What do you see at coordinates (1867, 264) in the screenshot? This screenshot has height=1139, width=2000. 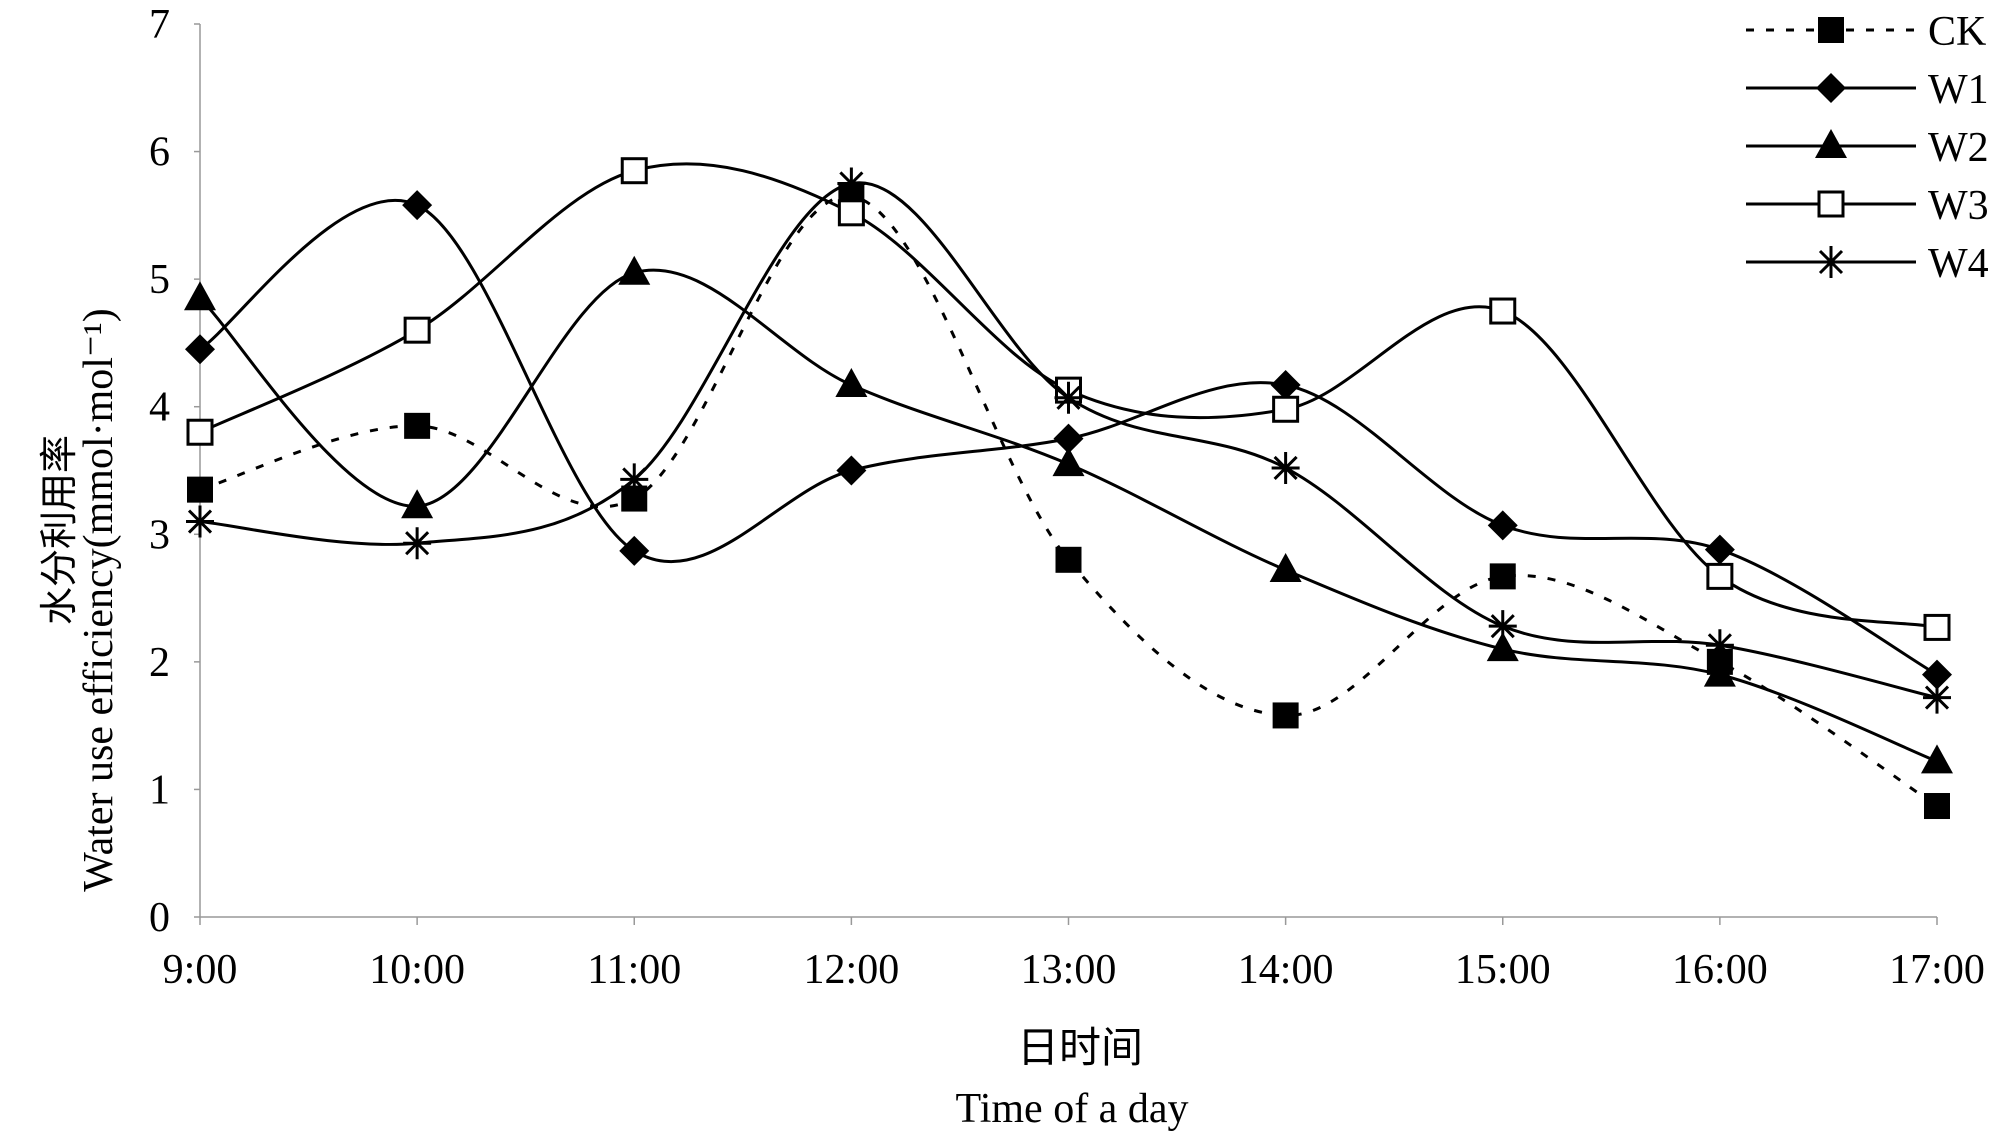 I see `legend-item-w4: W4` at bounding box center [1867, 264].